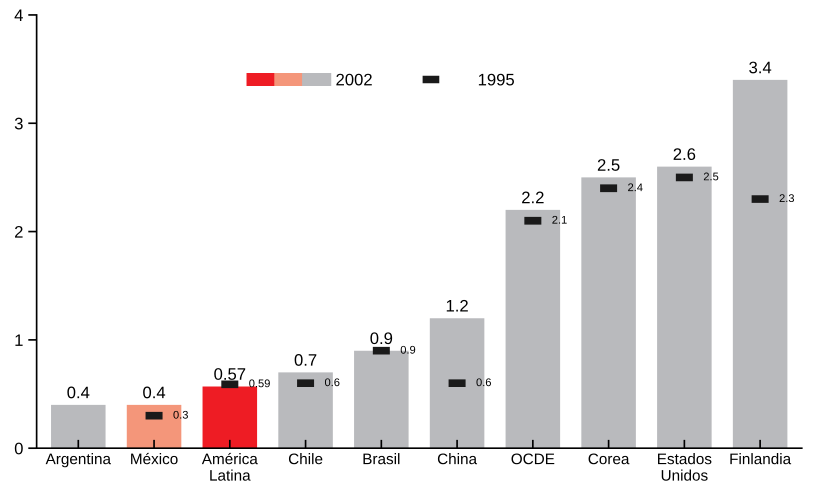  I want to click on x-tick-label: México, so click(154, 458).